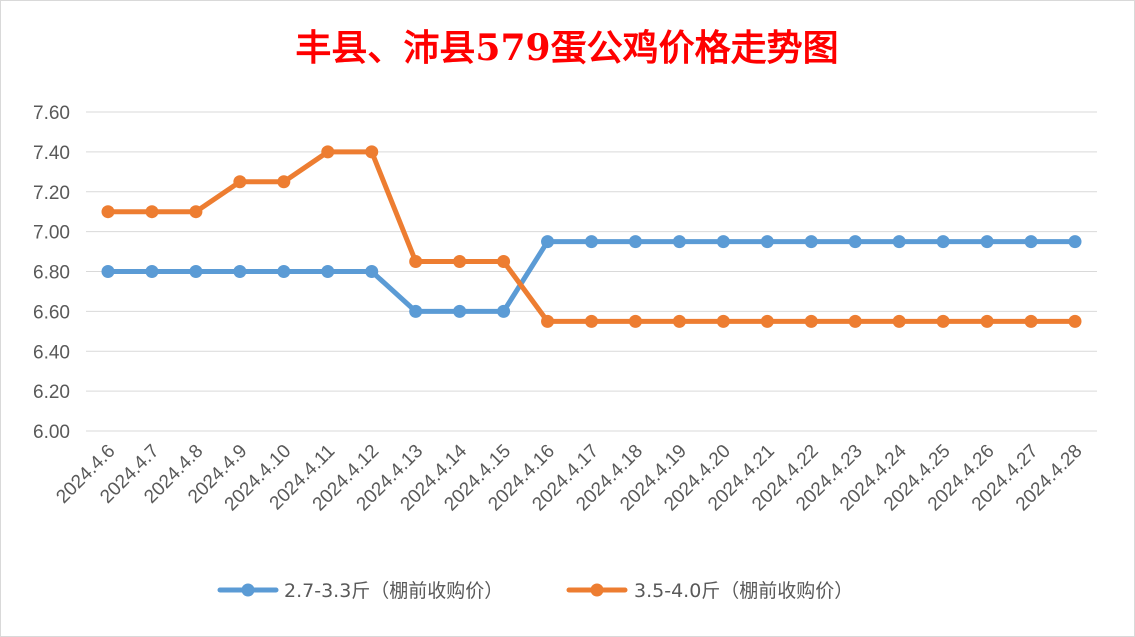 This screenshot has height=637, width=1135. What do you see at coordinates (743, 591) in the screenshot?
I see `legend-label: 3.5-4.0斤（棚前收购价）` at bounding box center [743, 591].